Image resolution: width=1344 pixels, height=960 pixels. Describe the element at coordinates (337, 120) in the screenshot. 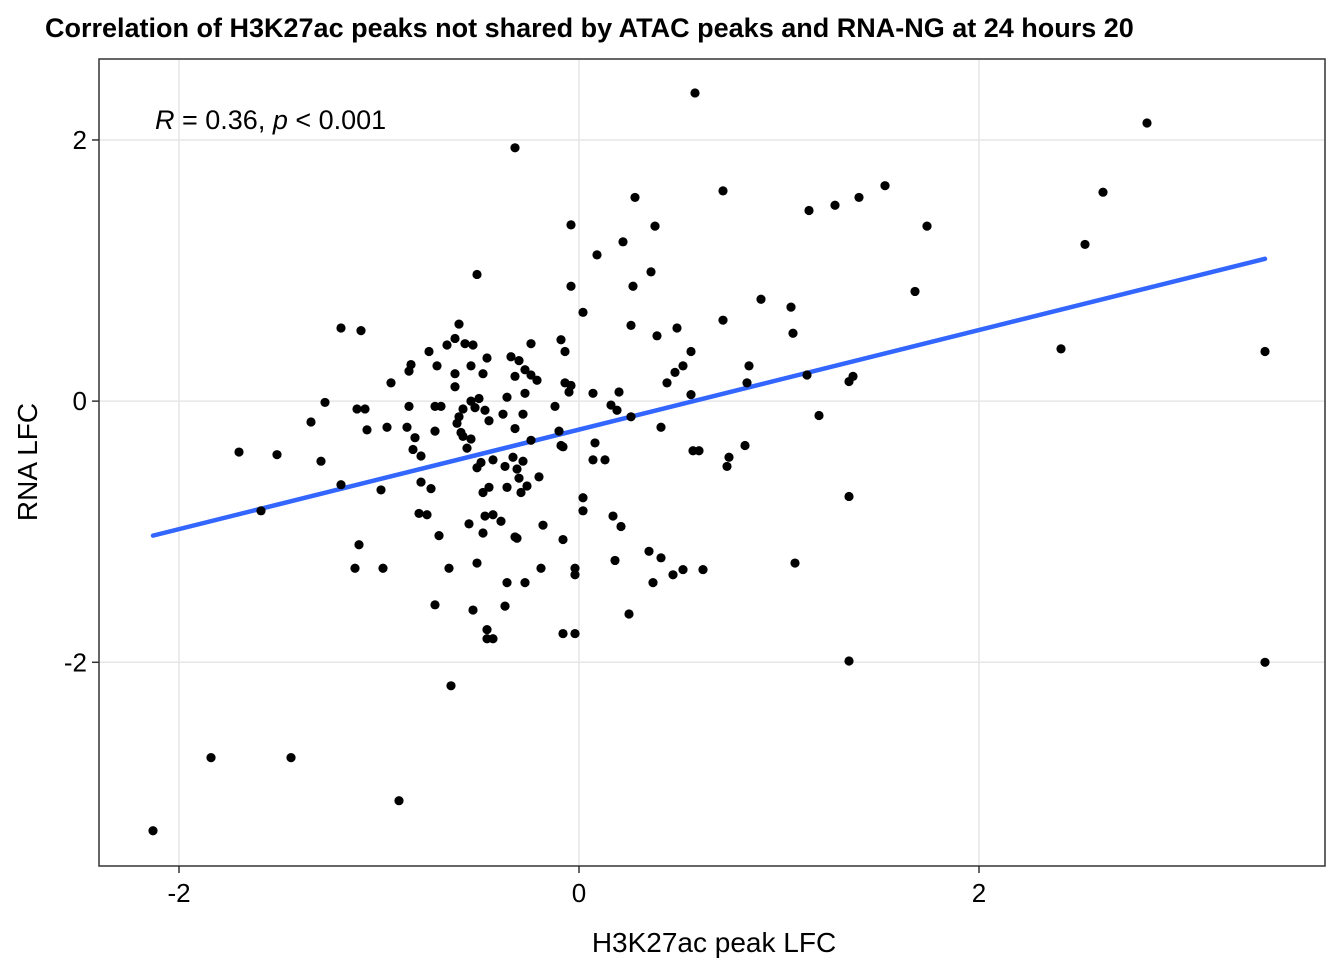

I see `p-value: < 0.001` at that location.